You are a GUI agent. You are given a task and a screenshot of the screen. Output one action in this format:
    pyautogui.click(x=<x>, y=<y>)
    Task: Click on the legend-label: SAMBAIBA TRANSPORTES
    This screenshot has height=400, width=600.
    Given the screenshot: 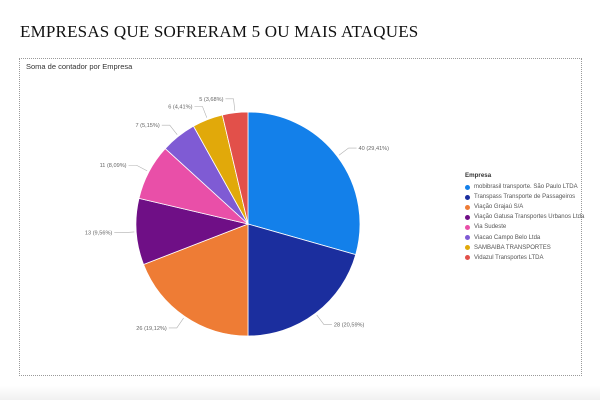 What is the action you would take?
    pyautogui.click(x=512, y=247)
    